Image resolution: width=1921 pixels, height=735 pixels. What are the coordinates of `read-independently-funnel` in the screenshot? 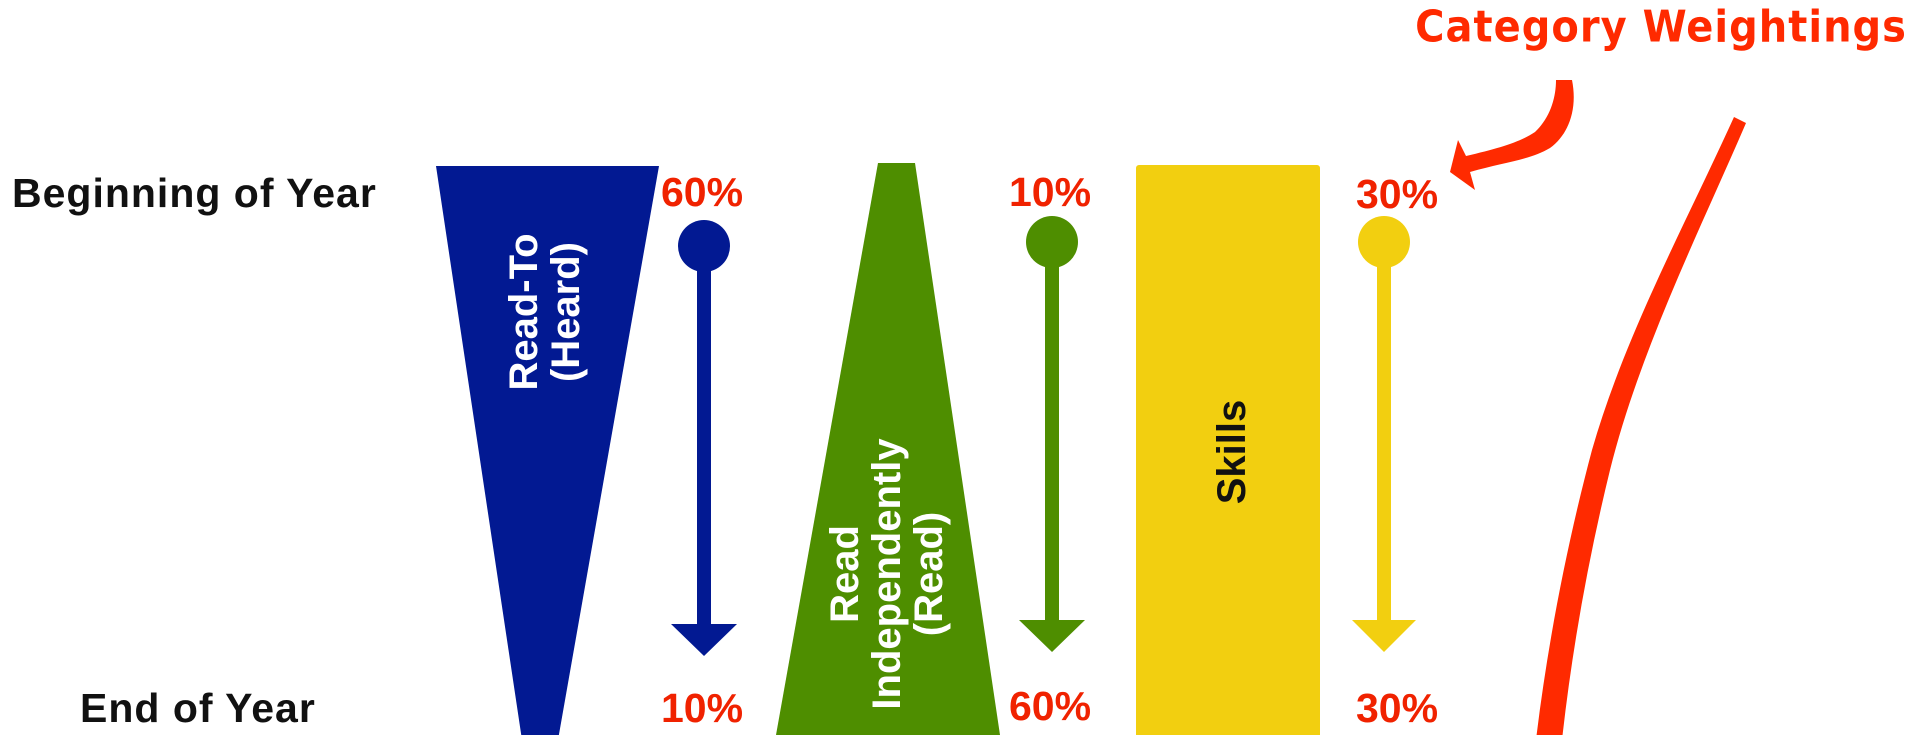 It's located at (888, 449).